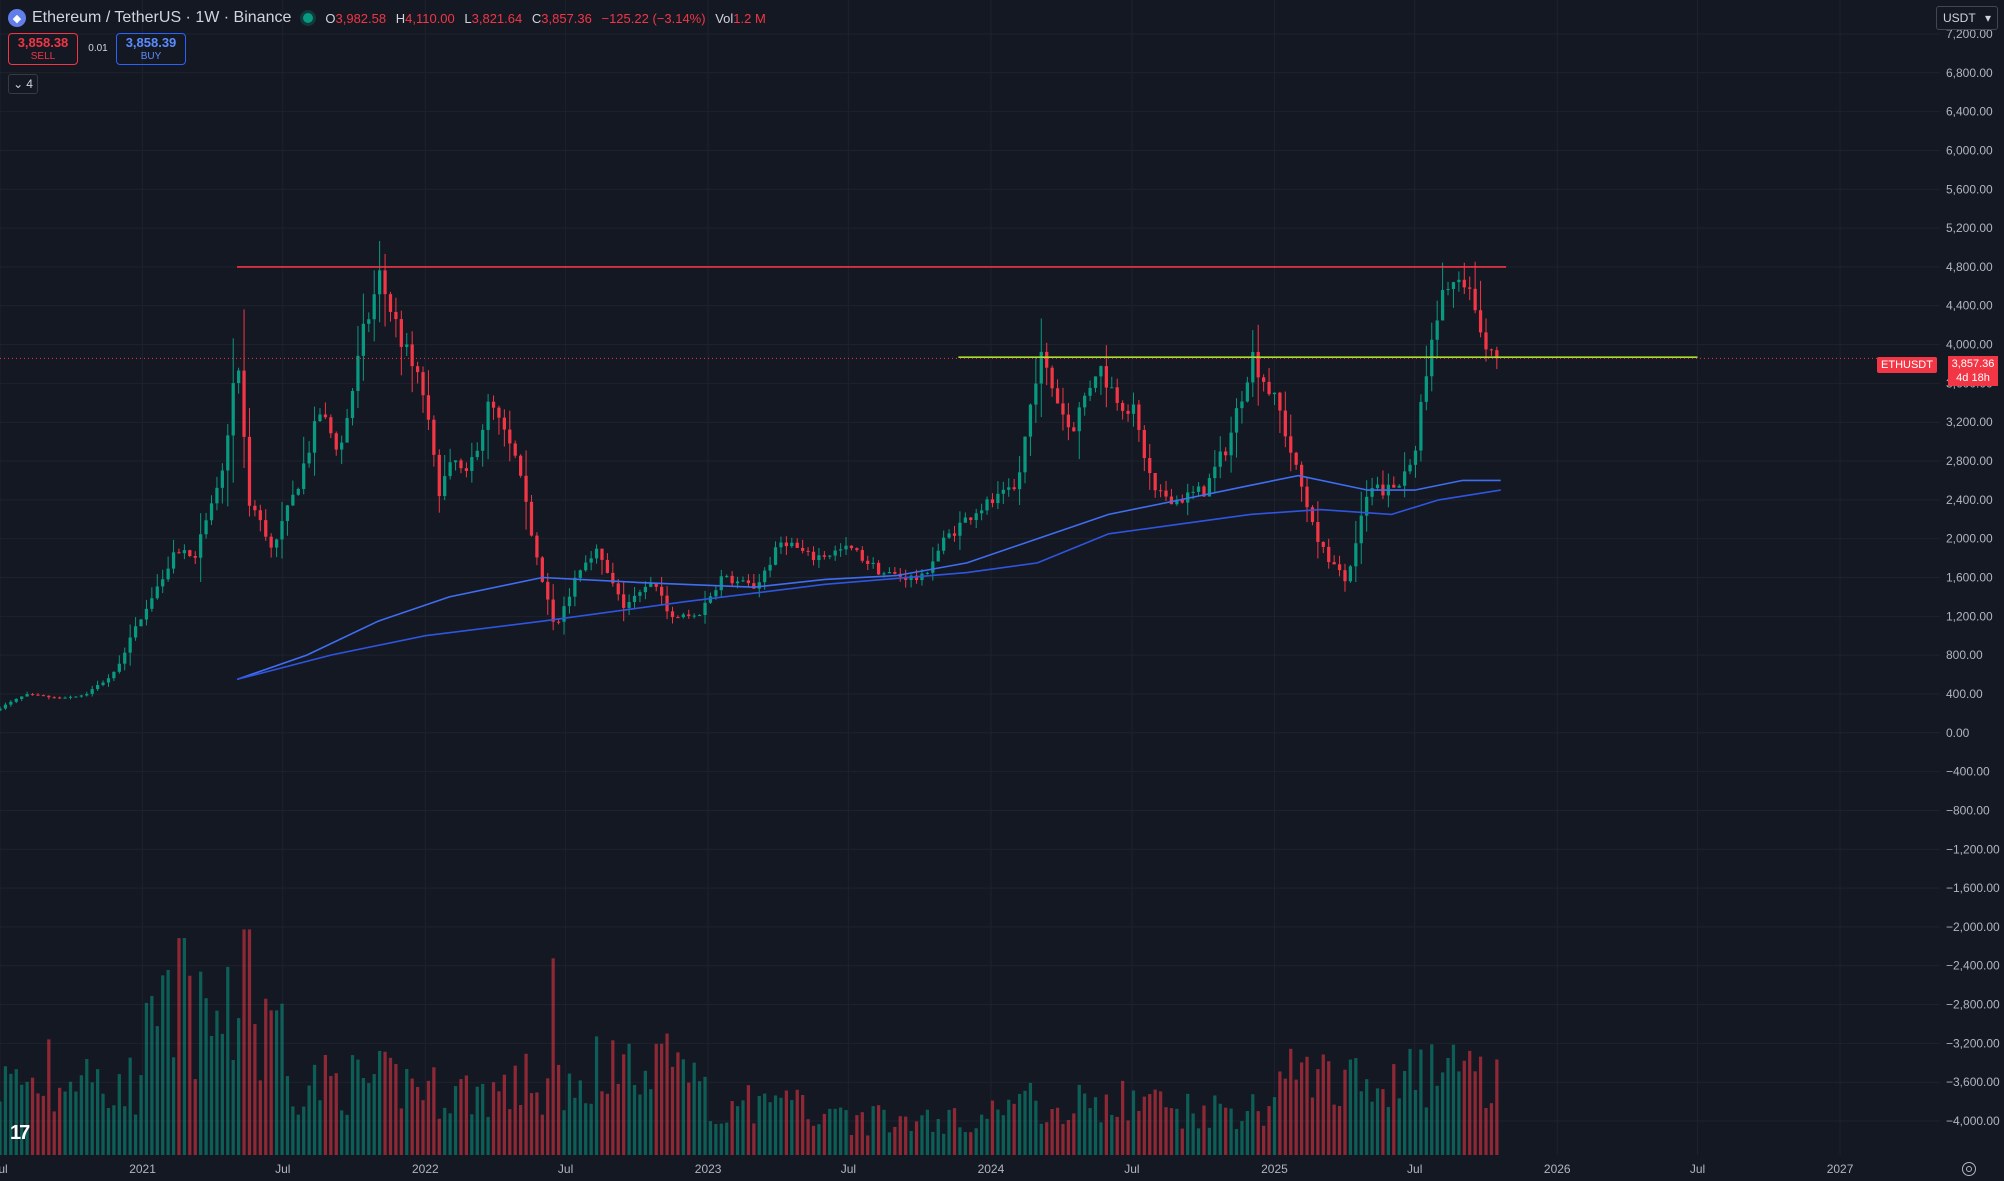 The image size is (2004, 1181). What do you see at coordinates (1907, 365) in the screenshot?
I see `symbol-price-label: ETHUSDT` at bounding box center [1907, 365].